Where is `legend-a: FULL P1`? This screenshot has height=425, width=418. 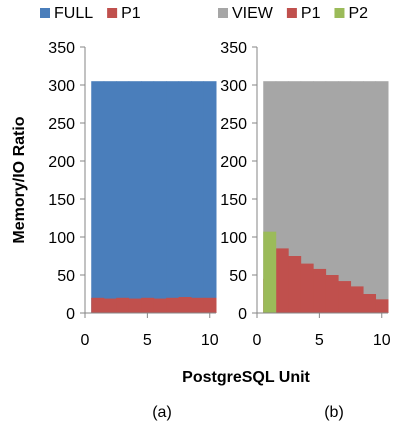 legend-a: FULL P1 is located at coordinates (90, 13).